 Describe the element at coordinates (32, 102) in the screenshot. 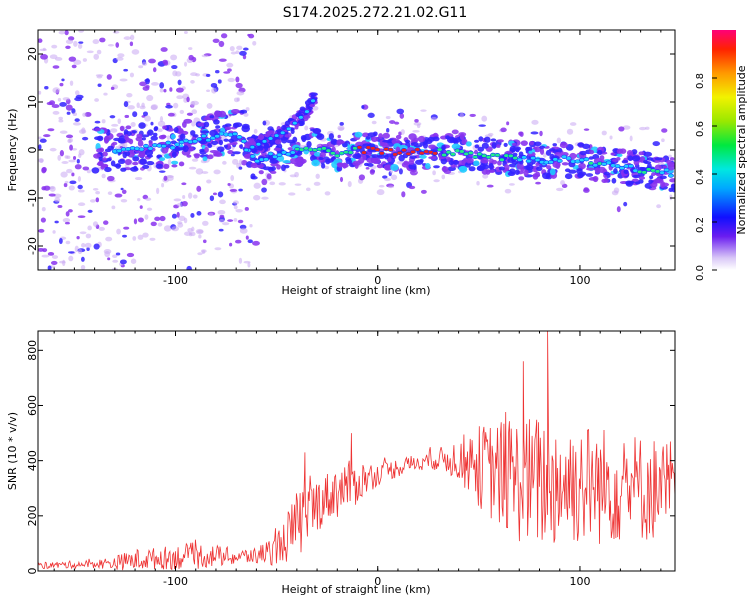

I see `y-tick-label: 10` at that location.